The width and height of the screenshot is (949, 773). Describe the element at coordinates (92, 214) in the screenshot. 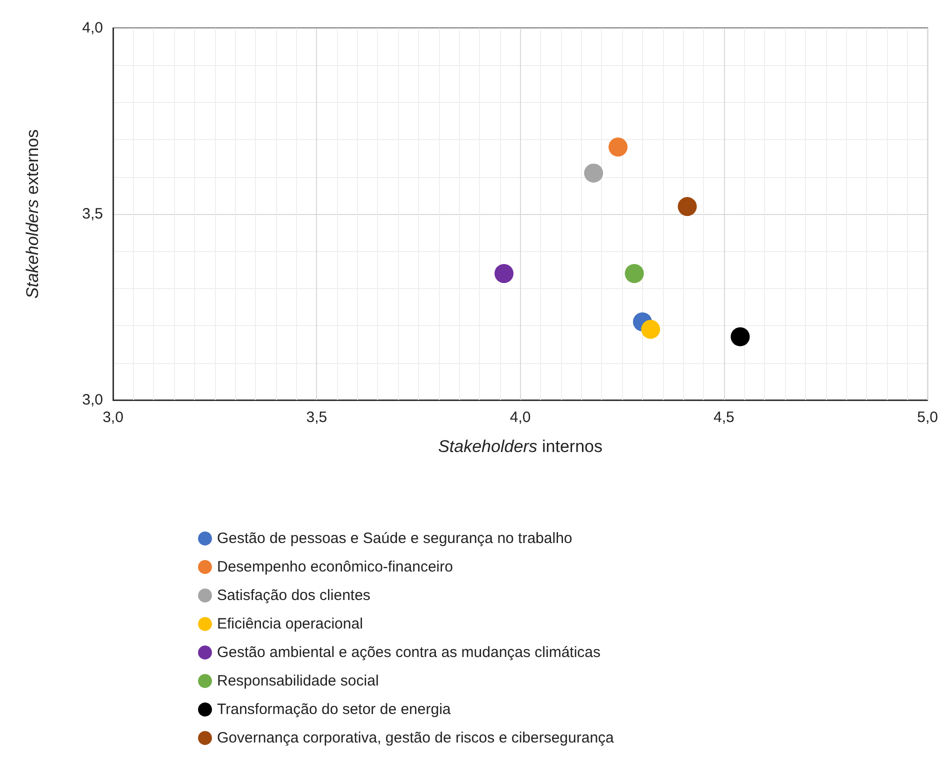

I see `y-tick-label: 3,5` at that location.